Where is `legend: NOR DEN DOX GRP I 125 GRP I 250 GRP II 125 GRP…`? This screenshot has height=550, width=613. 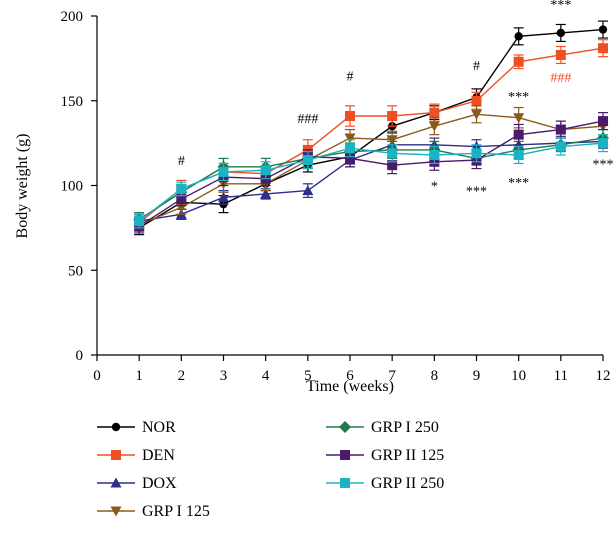
legend: NOR DEN DOX GRP I 125 GRP I 250 GRP II 125 GRP… is located at coordinates (270, 469).